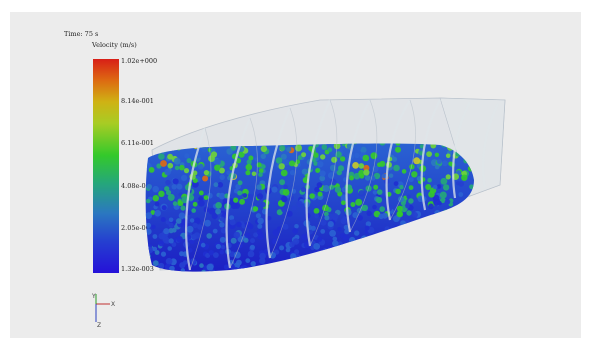  Describe the element at coordinates (99, 325) in the screenshot. I see `z-axis-label: Z` at that location.